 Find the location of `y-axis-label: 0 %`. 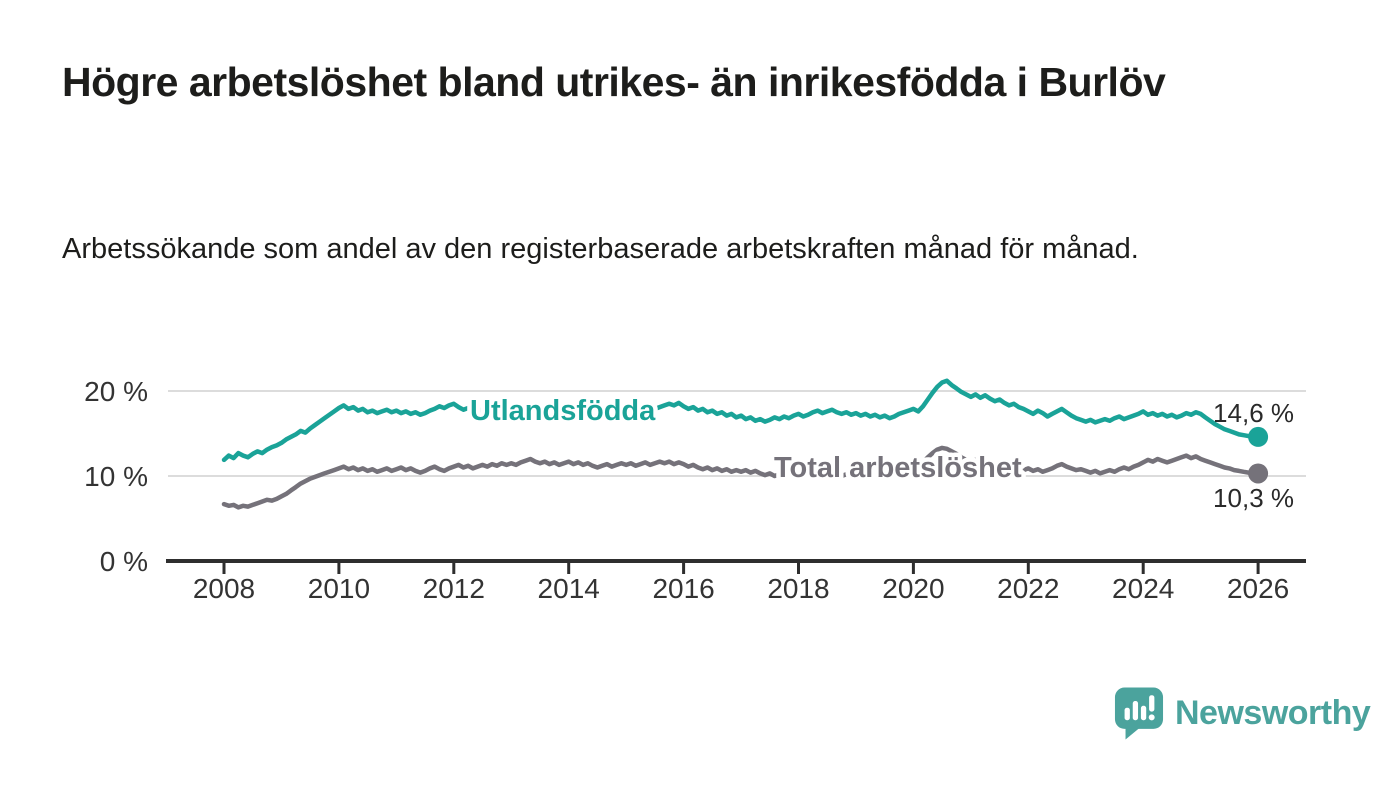

y-axis-label: 0 % is located at coordinates (124, 561).